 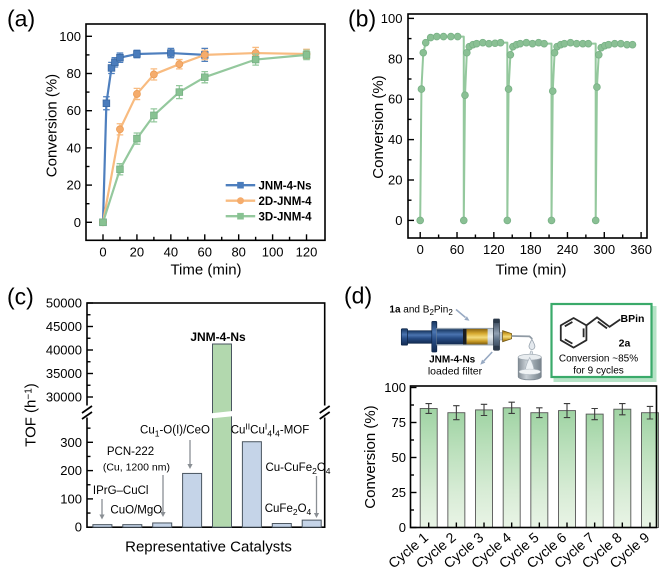 I want to click on svg-text: 35000, so click(x=64, y=373).